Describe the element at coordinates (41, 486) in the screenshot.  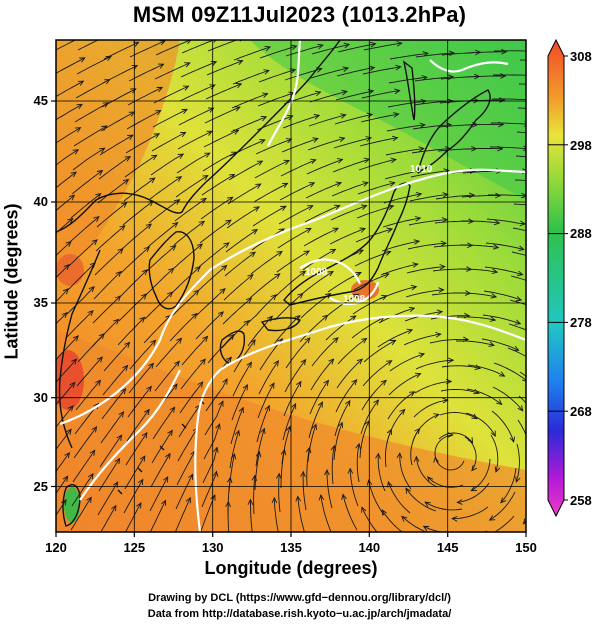
I see `y-tick-label: 25` at that location.